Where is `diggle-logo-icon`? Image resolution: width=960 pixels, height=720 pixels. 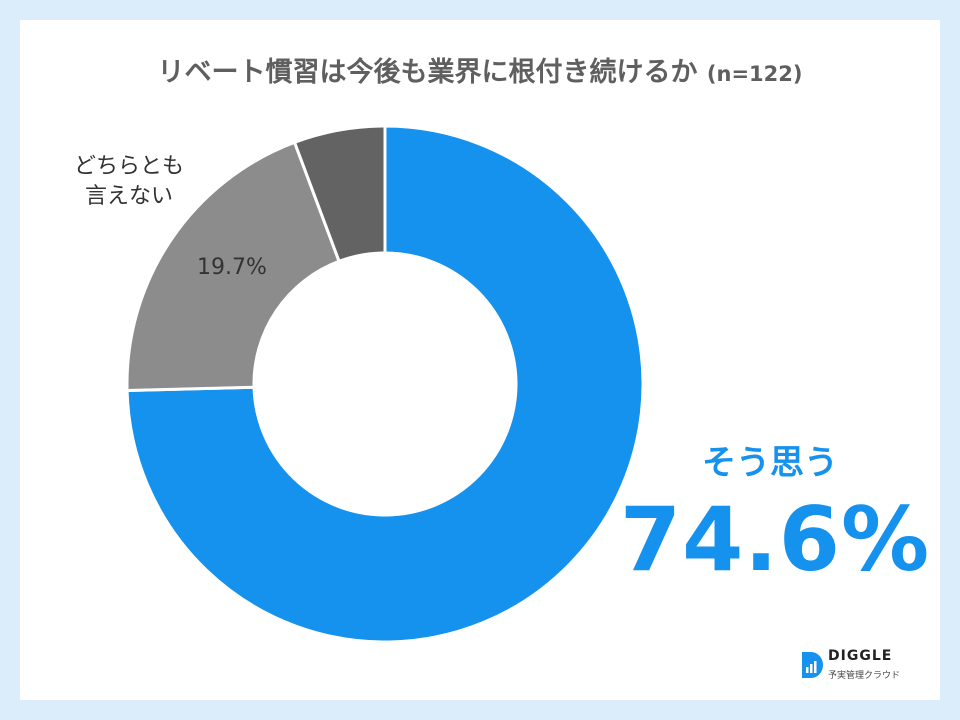
diggle-logo-icon is located at coordinates (812, 665).